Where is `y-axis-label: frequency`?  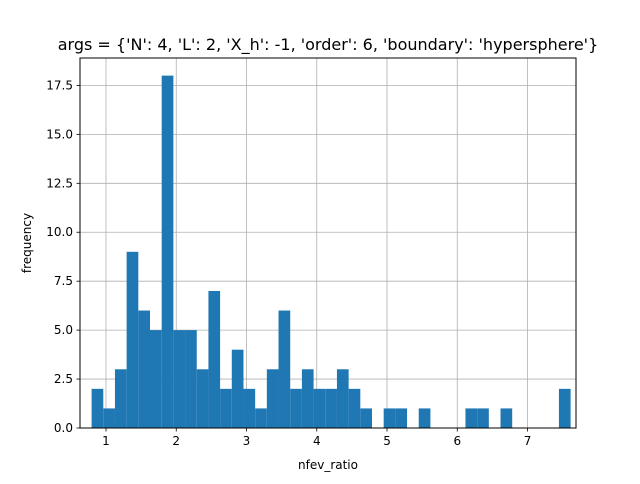 y-axis-label: frequency is located at coordinates (27, 243).